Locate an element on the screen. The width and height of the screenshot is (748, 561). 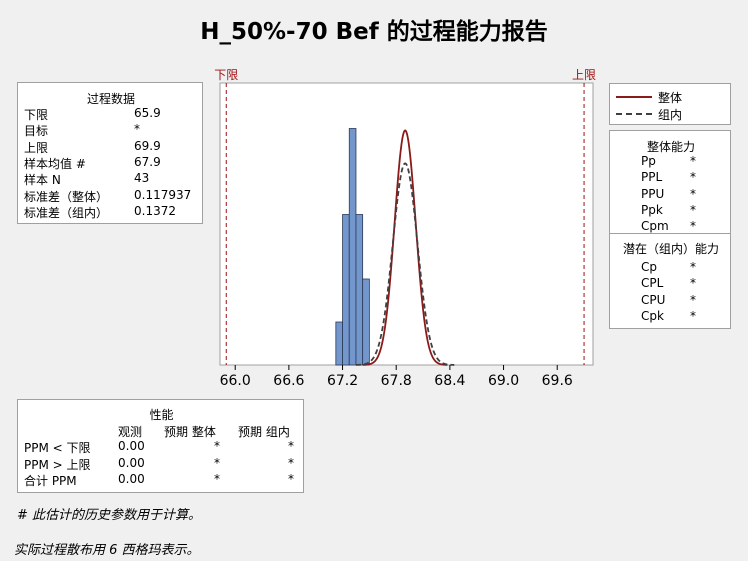
x-tick-label: 66.0 is located at coordinates (235, 381).